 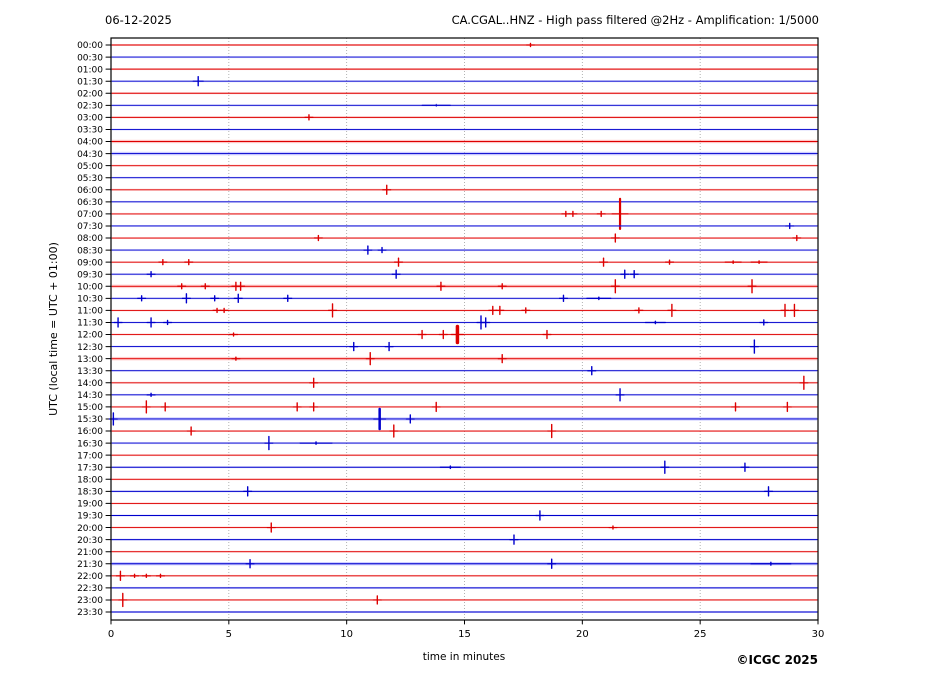 What do you see at coordinates (90, 119) in the screenshot?
I see `row-time-label: 03:00` at bounding box center [90, 119].